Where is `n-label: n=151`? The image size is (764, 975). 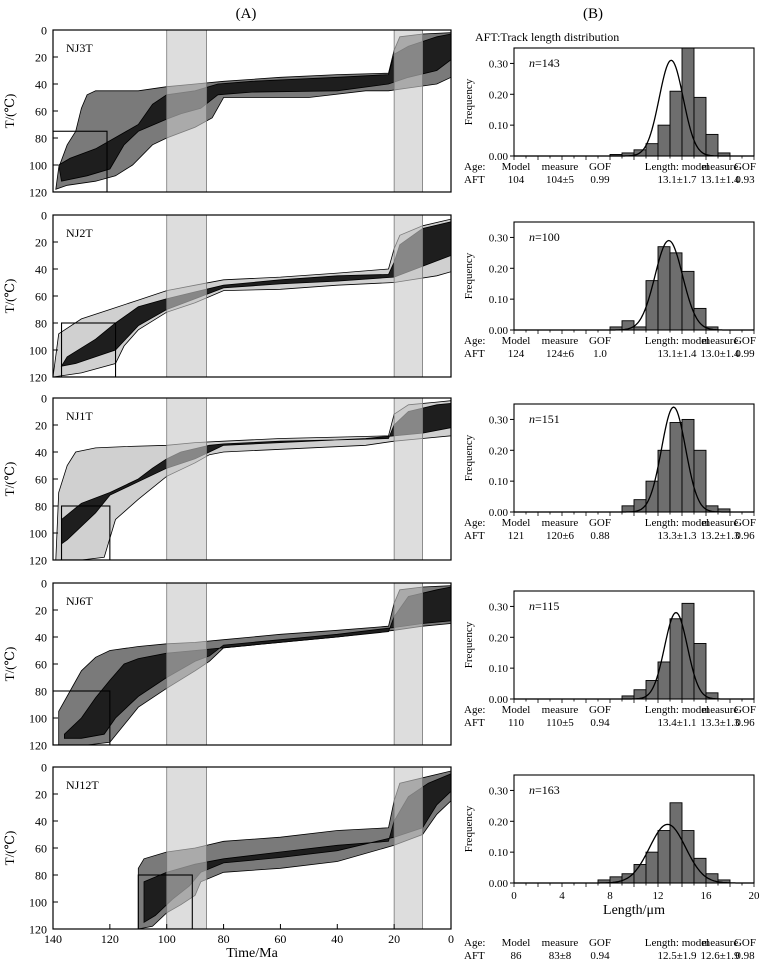
n-label: n=151 is located at coordinates (544, 419).